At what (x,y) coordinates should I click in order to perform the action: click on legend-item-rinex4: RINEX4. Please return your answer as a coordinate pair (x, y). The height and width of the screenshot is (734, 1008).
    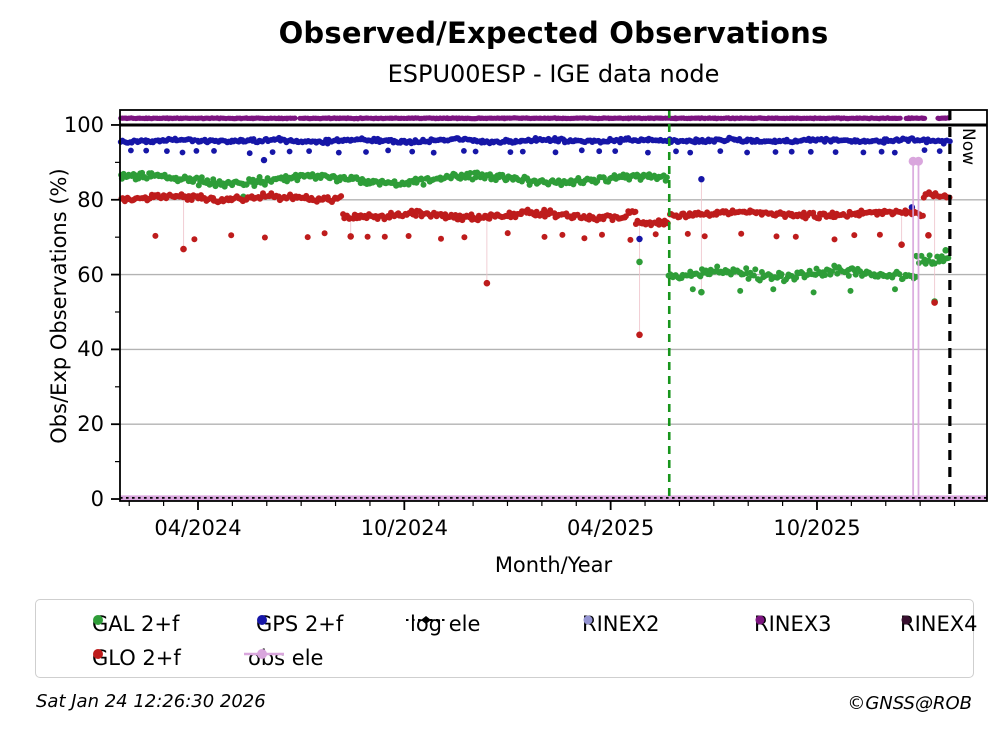
    Looking at the image, I should click on (936, 624).